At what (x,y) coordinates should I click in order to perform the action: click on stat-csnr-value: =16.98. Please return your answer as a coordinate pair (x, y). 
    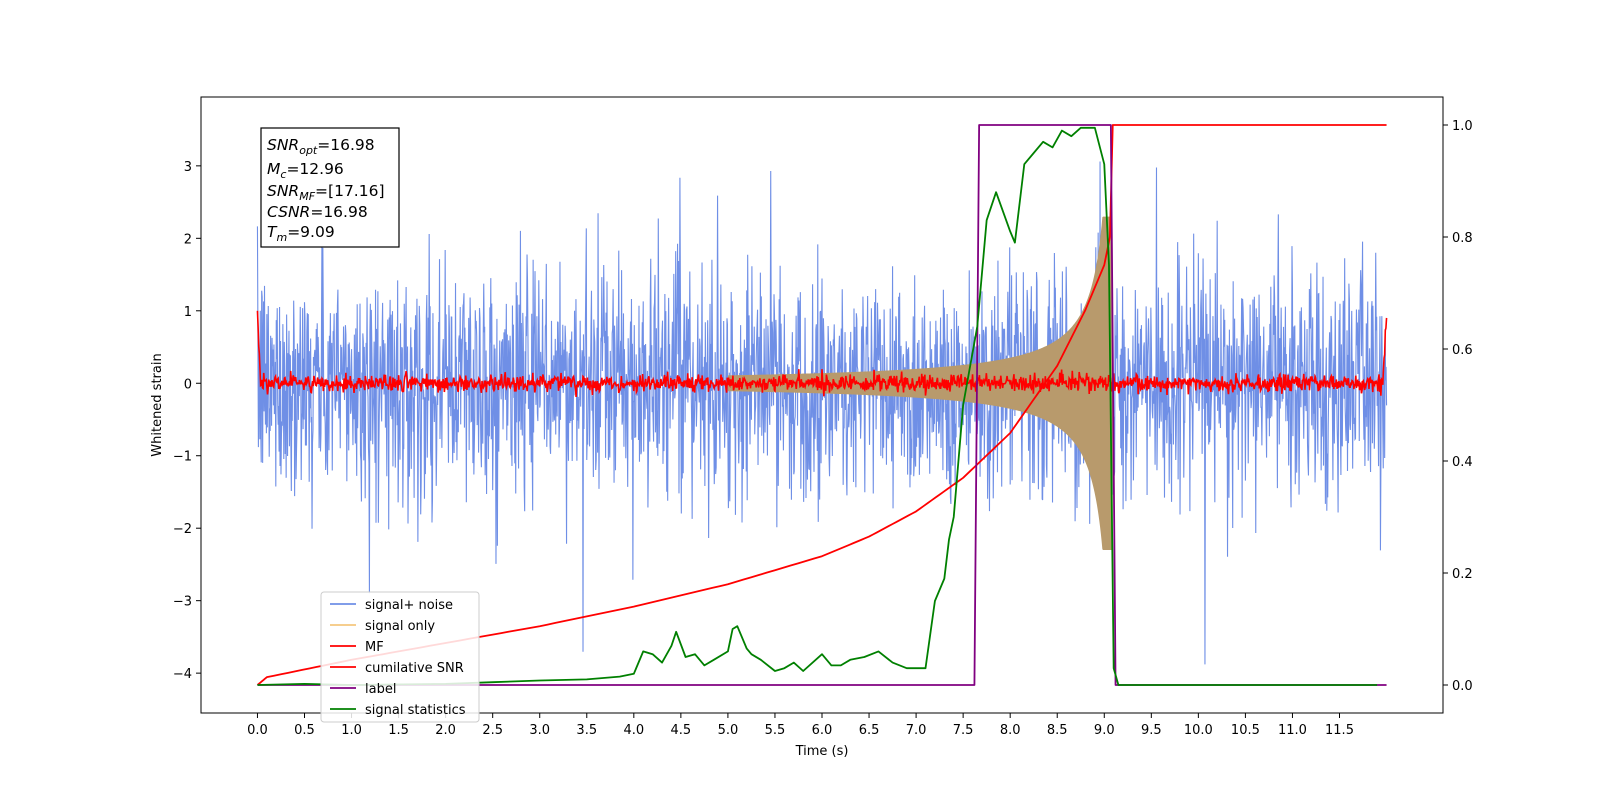
    Looking at the image, I should click on (338, 212).